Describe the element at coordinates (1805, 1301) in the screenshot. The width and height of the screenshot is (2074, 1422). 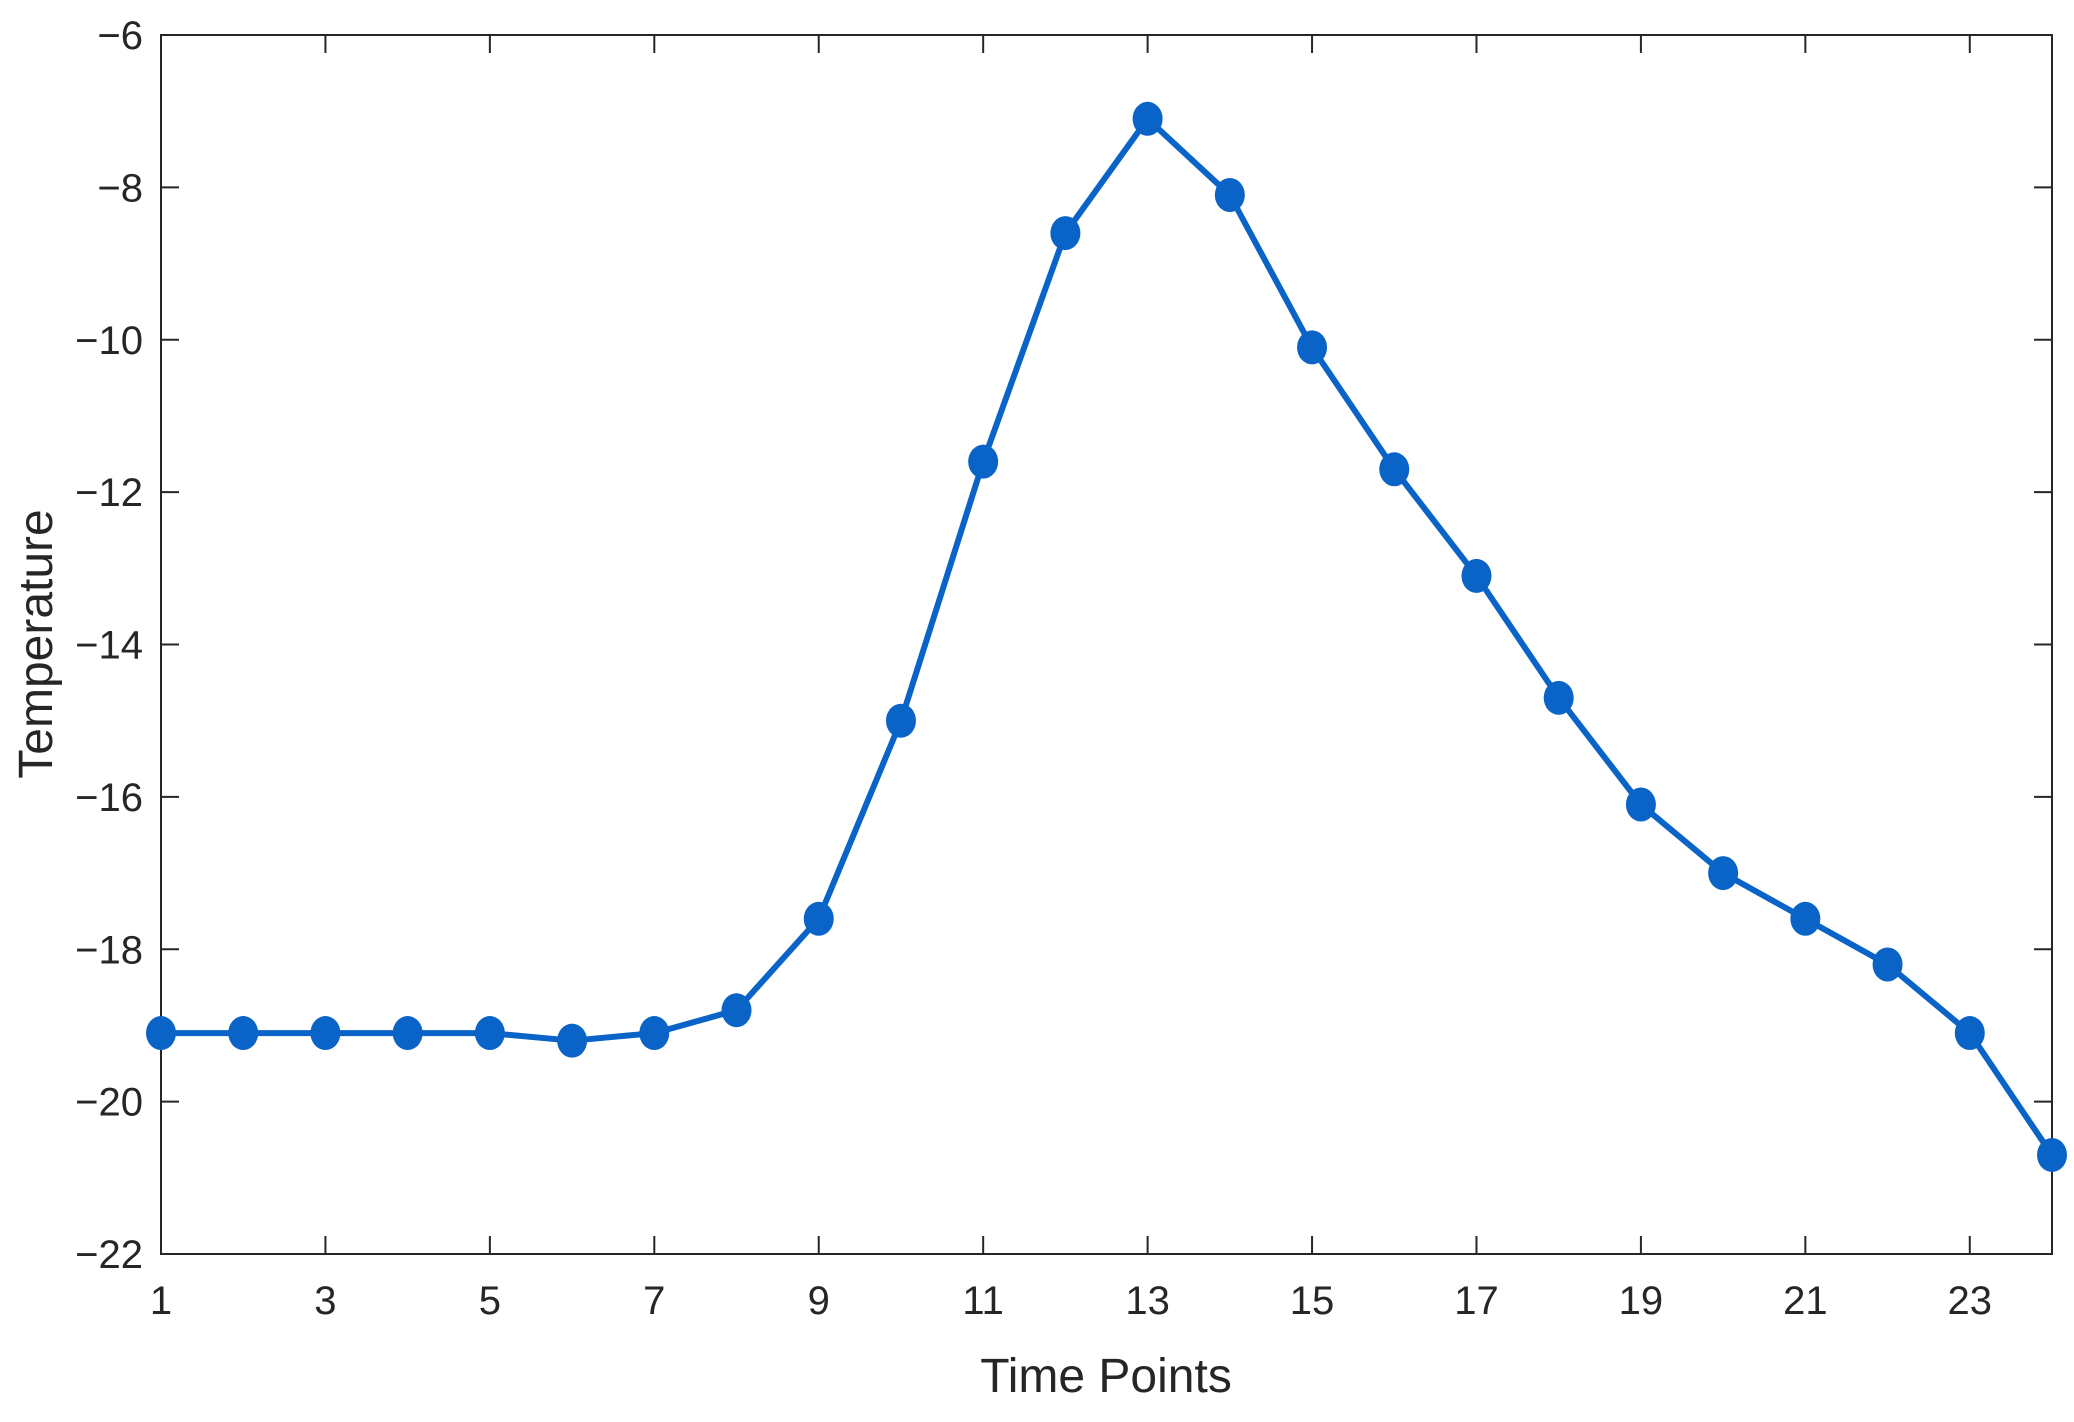
I see `x-tick-label: 21` at that location.